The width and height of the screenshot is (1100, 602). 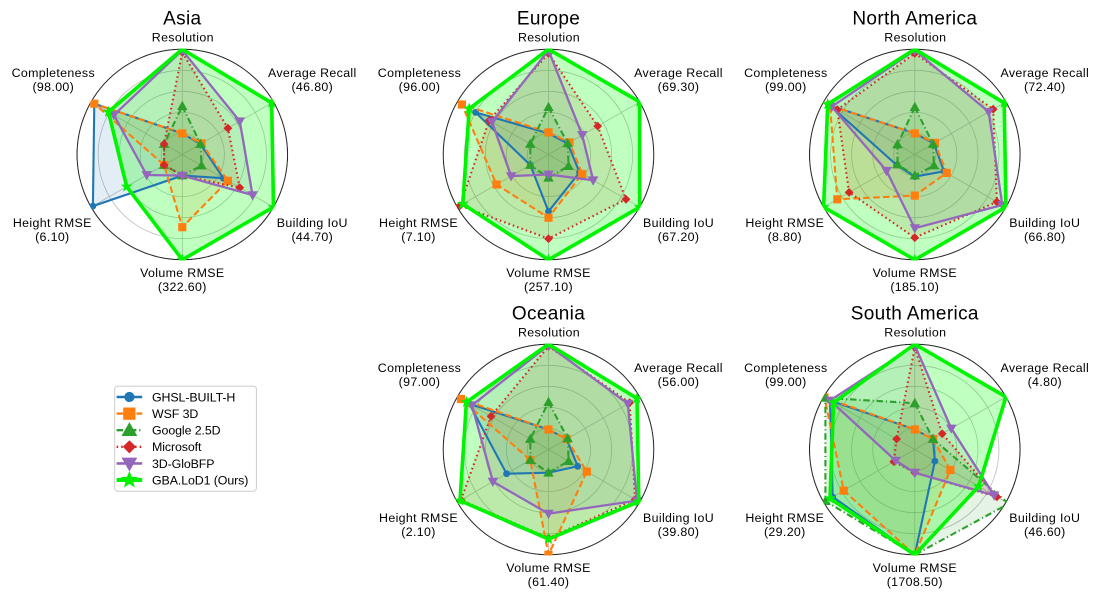 What do you see at coordinates (679, 87) in the screenshot?
I see `svg-text: (69.30)` at bounding box center [679, 87].